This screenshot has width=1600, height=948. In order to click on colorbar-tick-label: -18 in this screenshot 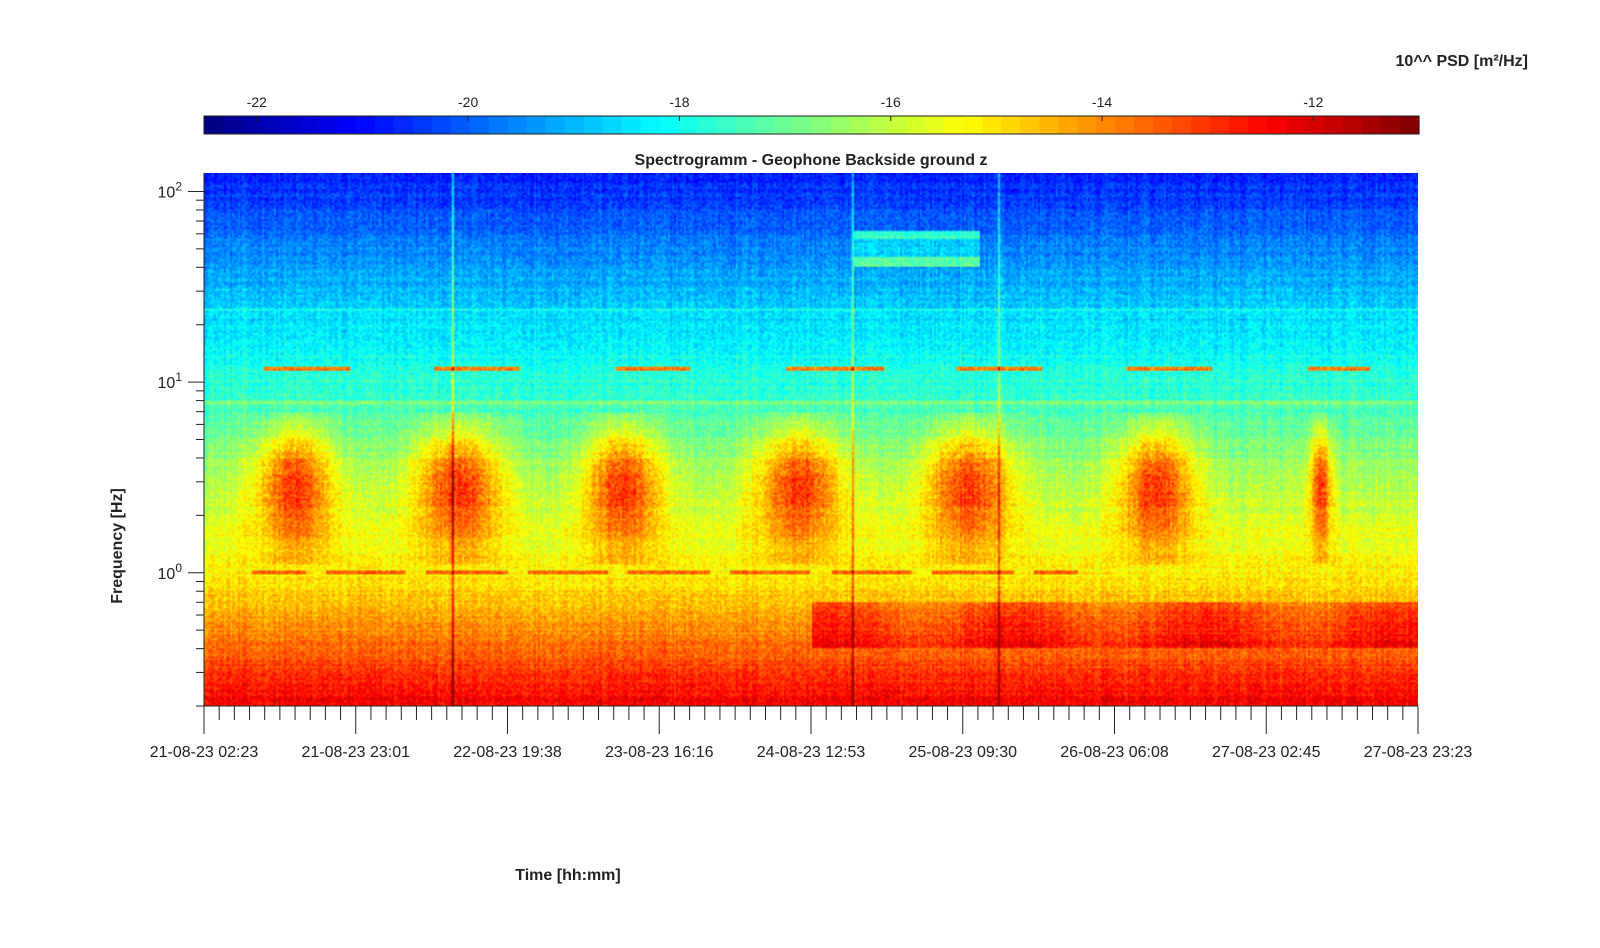, I will do `click(679, 102)`.